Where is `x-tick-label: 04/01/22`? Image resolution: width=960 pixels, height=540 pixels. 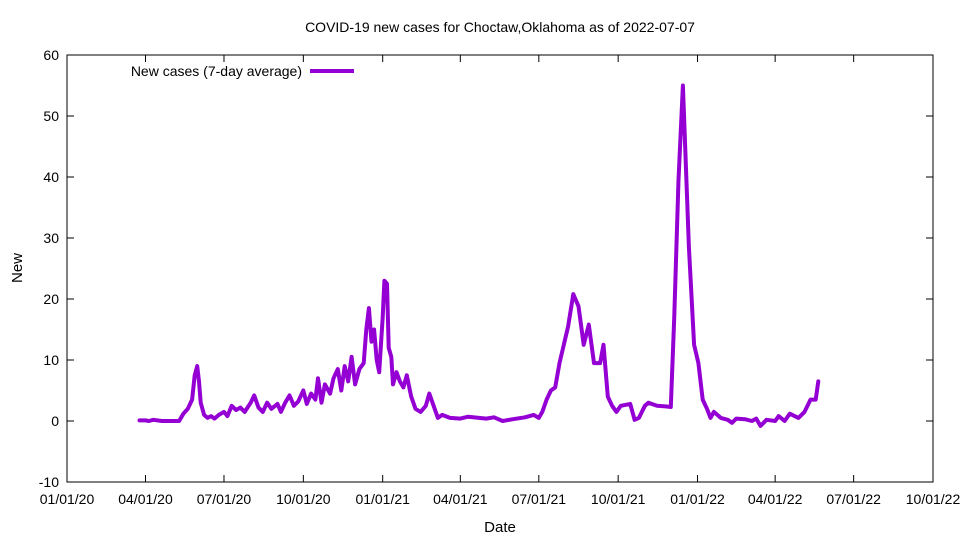
x-tick-label: 04/01/22 is located at coordinates (775, 499).